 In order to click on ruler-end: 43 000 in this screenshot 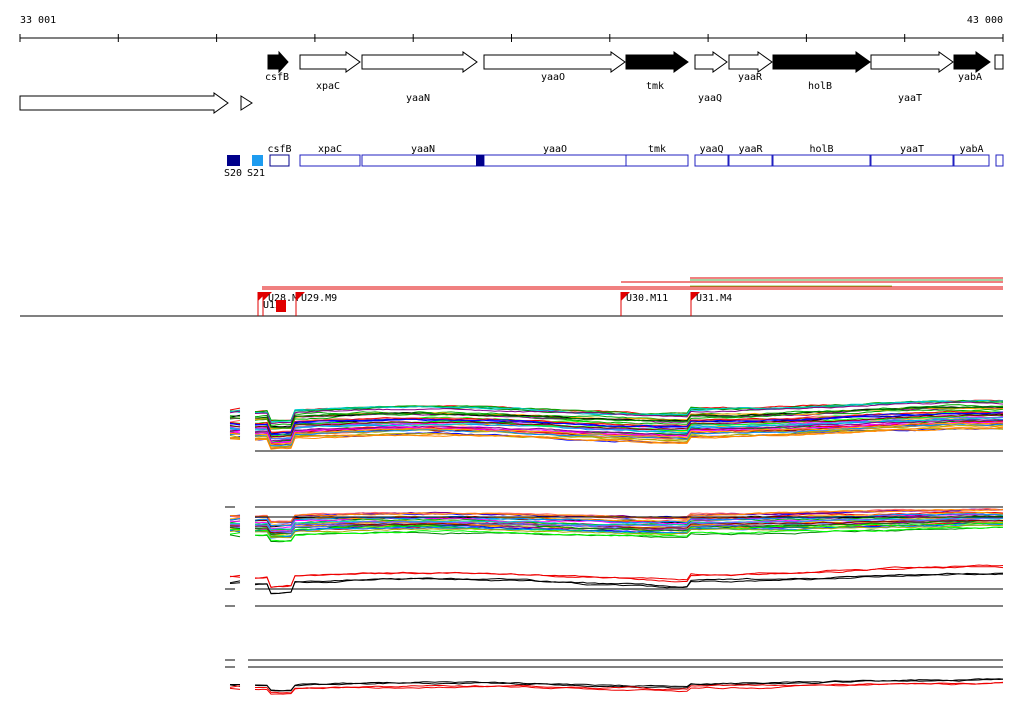, I will do `click(985, 20)`.